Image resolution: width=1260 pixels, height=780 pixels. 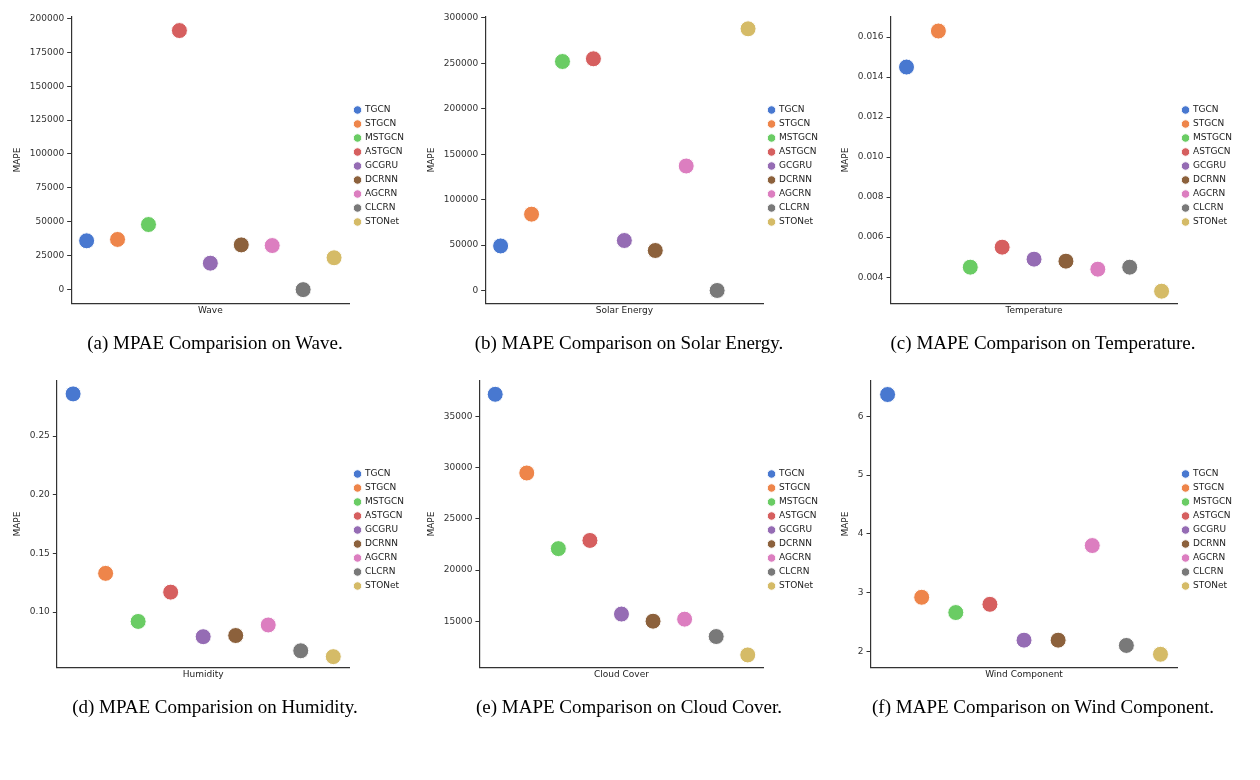 What do you see at coordinates (215, 707) in the screenshot?
I see `text: (d) MPAE Comparision on Humidity.` at bounding box center [215, 707].